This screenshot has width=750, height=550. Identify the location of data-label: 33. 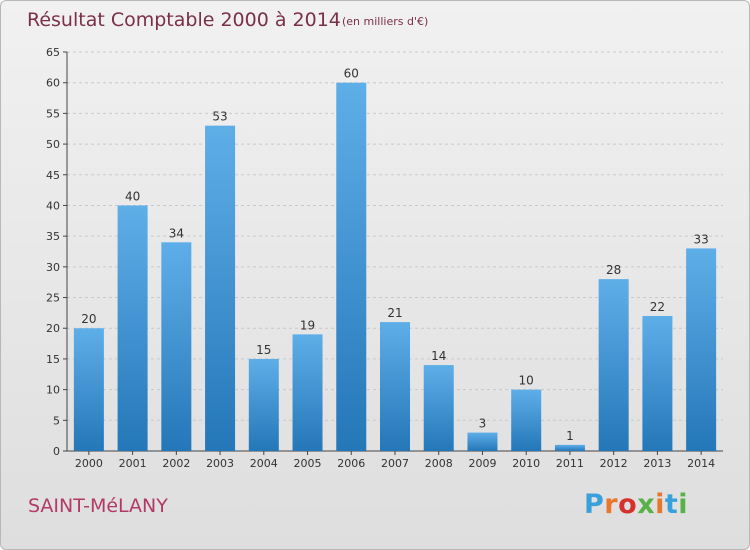
(700, 239).